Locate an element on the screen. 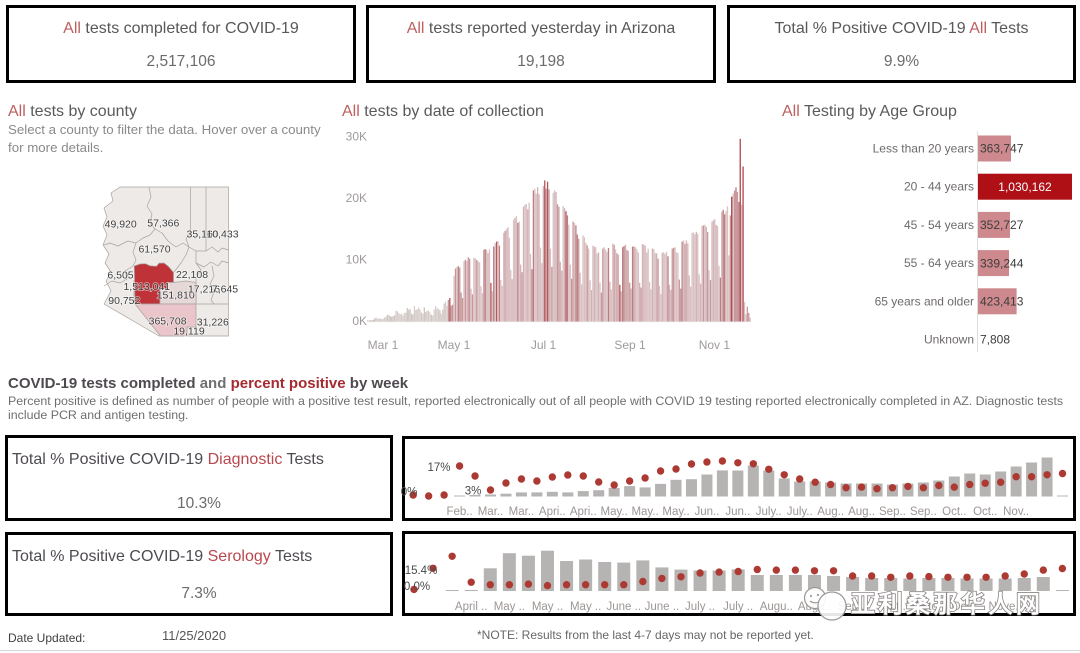 The width and height of the screenshot is (1080, 653). svg-text: April .. is located at coordinates (471, 607).